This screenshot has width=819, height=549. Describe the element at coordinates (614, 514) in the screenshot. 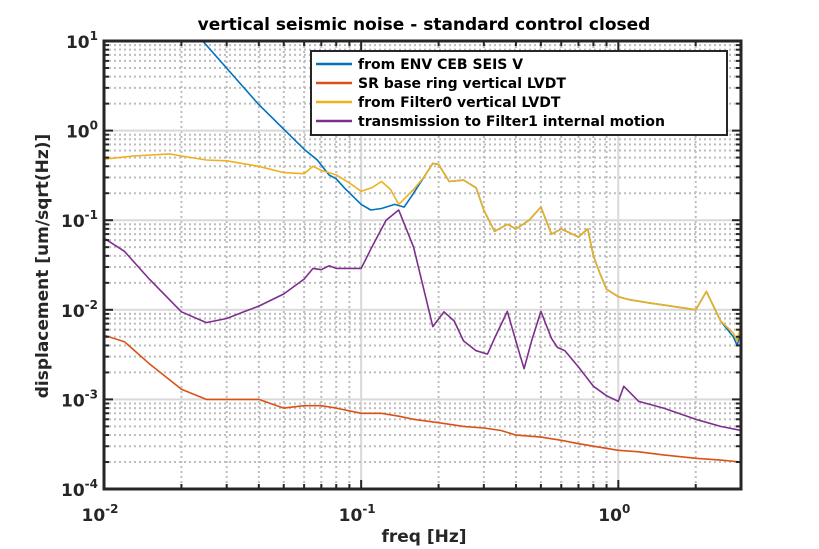

I see `x-tick-label: 10⁰` at that location.